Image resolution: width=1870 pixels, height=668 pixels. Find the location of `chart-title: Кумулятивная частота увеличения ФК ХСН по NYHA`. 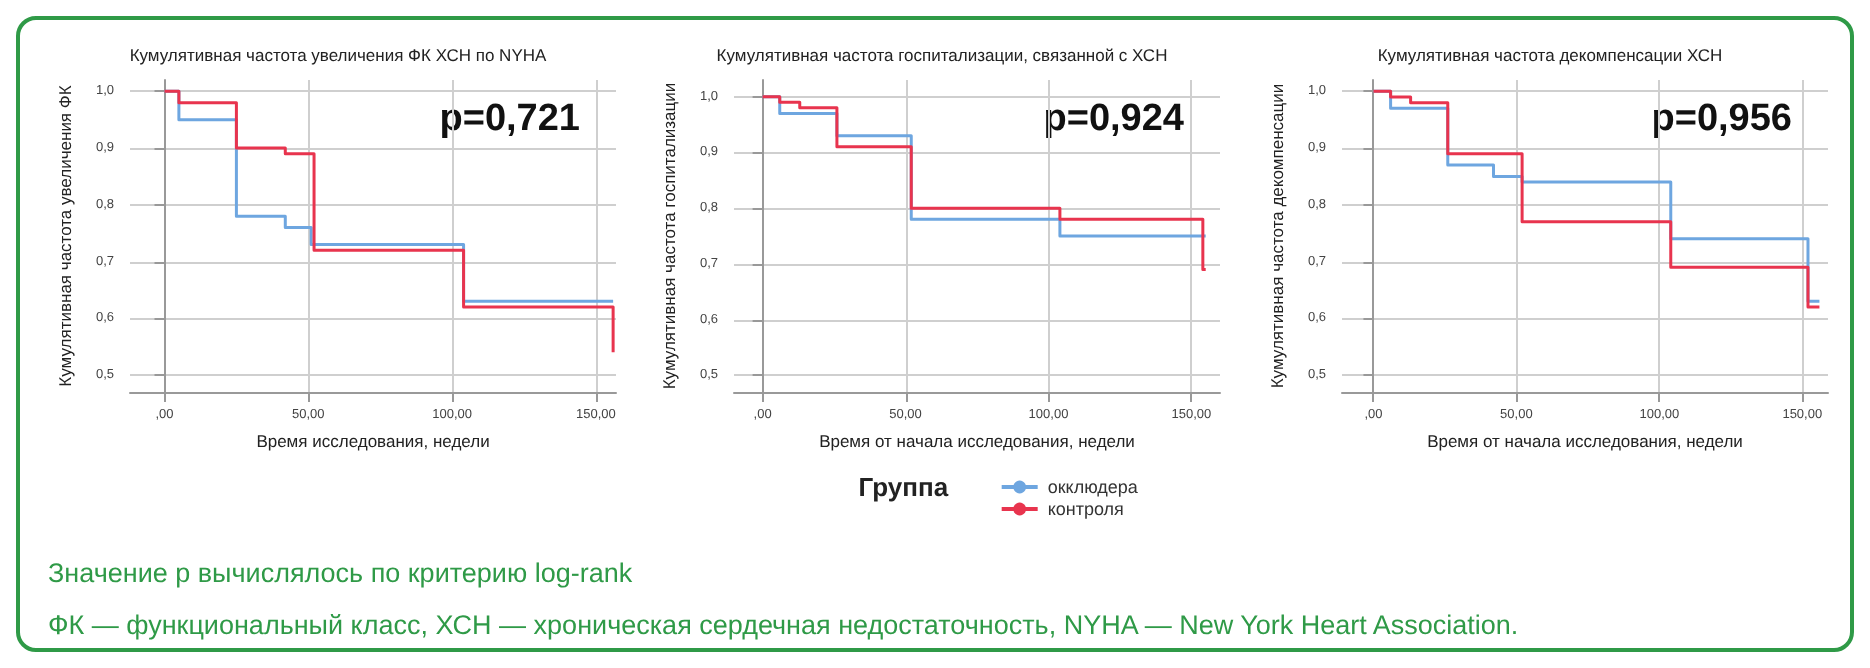

chart-title: Кумулятивная частота увеличения ФК ХСН по NYHA is located at coordinates (338, 55).